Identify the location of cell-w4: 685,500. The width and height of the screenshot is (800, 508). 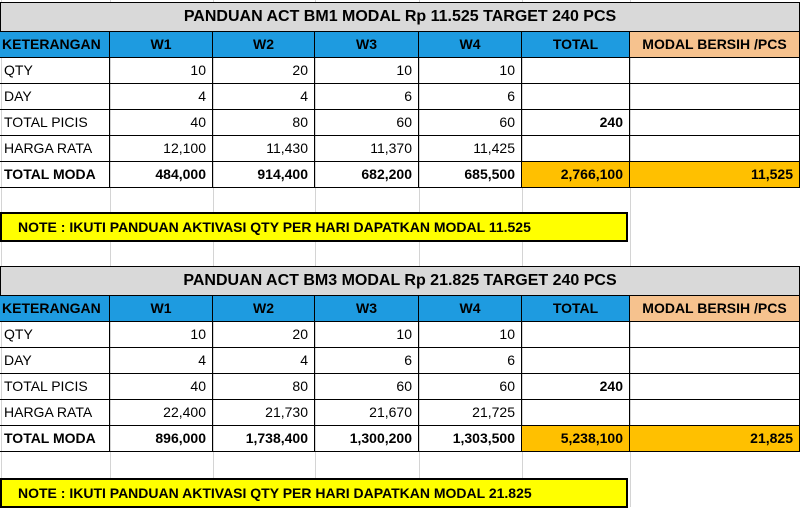
(470, 175).